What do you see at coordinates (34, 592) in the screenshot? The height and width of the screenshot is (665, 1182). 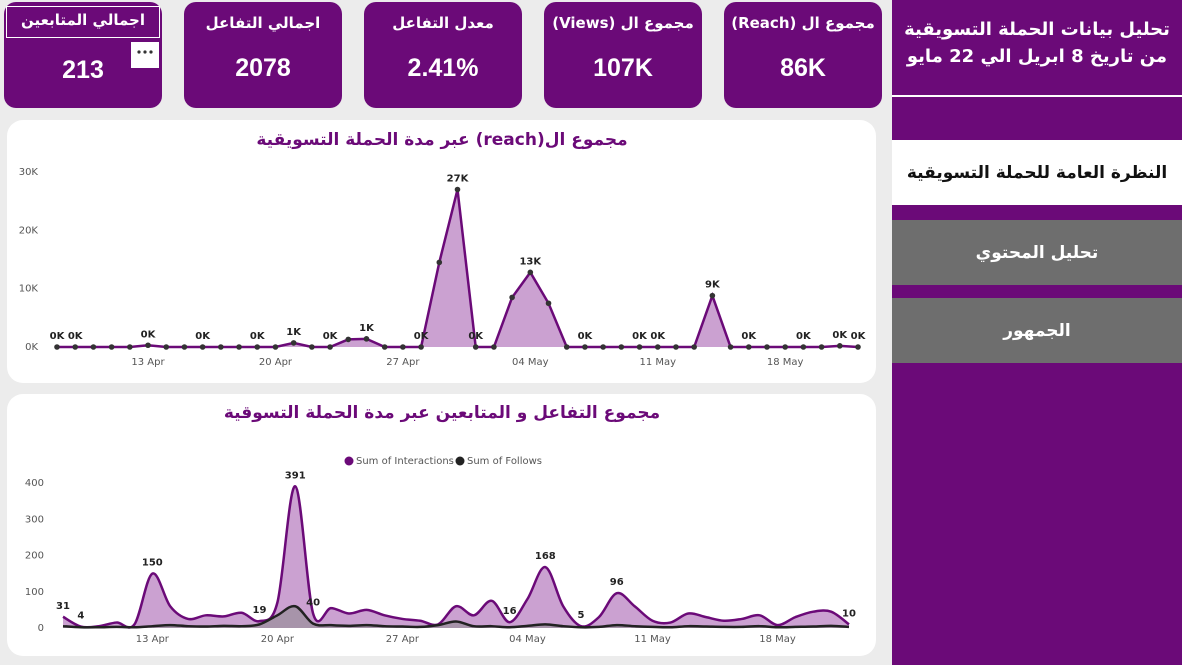 I see `y-tick-label: 100` at bounding box center [34, 592].